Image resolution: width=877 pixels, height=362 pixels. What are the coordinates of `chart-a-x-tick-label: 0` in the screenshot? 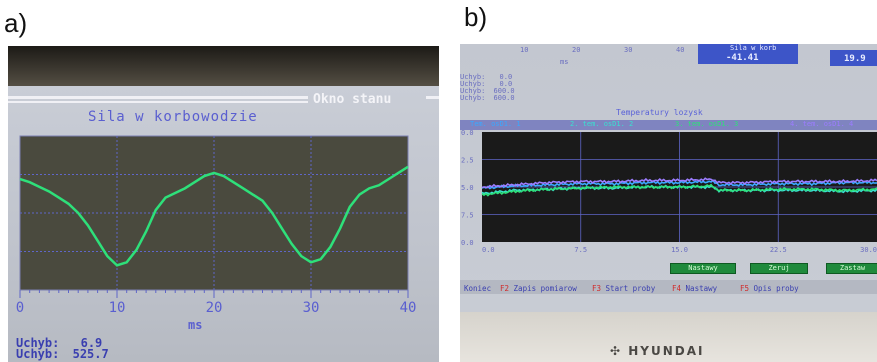 It's located at (20, 308).